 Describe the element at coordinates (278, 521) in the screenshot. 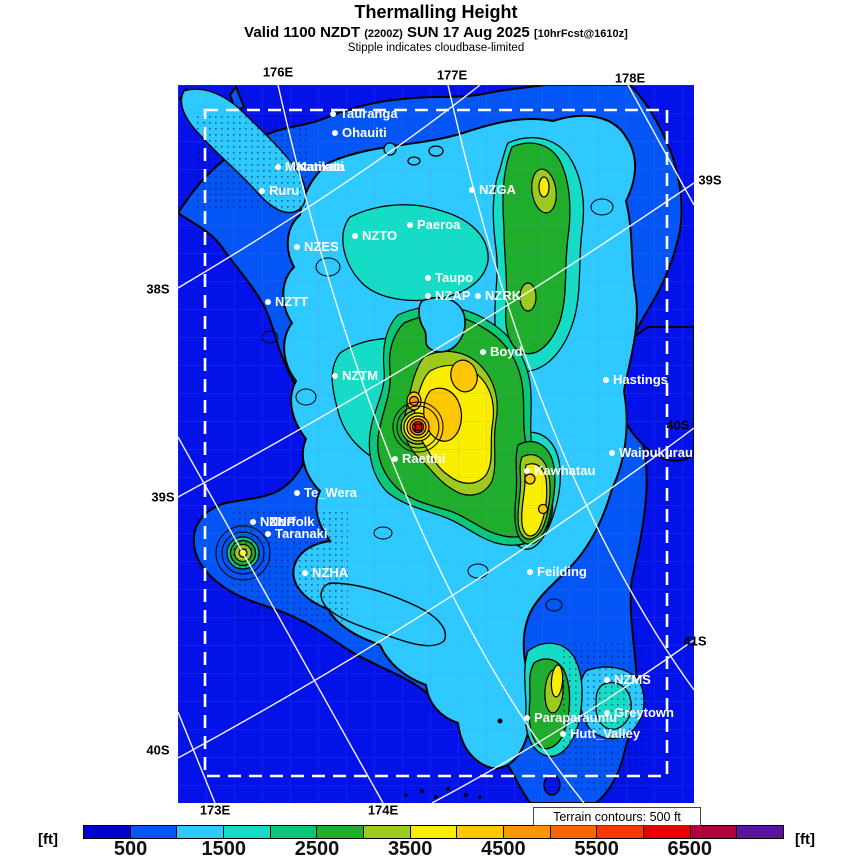

I see `station-name: NZNP` at that location.